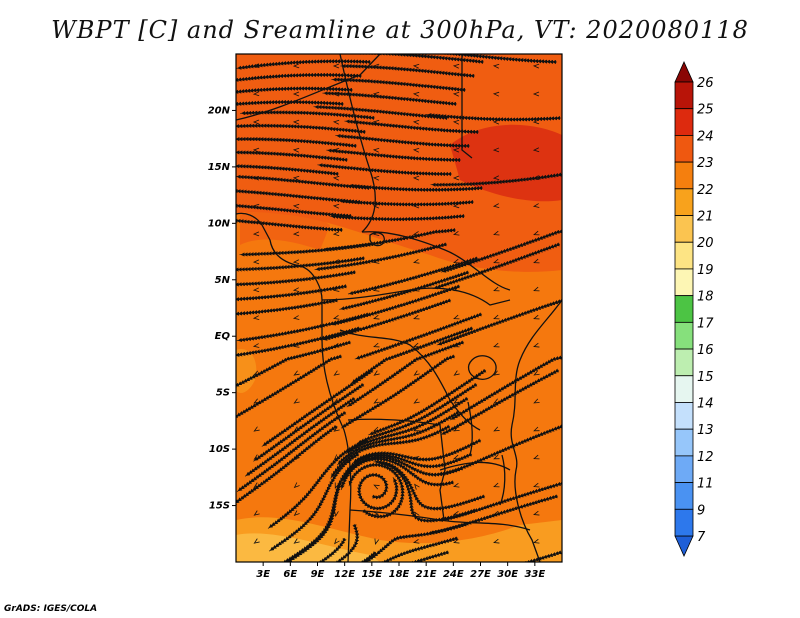  Describe the element at coordinates (705, 110) in the screenshot. I see `colorbar-label-25: 25` at that location.